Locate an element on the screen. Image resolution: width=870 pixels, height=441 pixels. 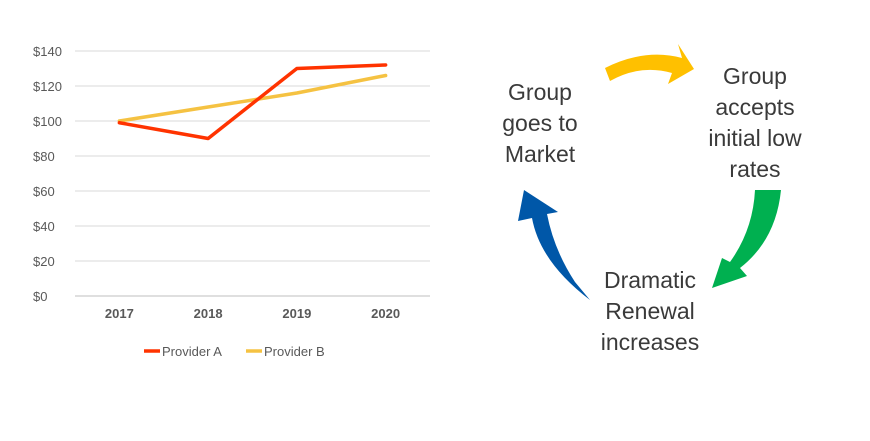
chart-legend: Provider A Provider B is located at coordinates (234, 351).